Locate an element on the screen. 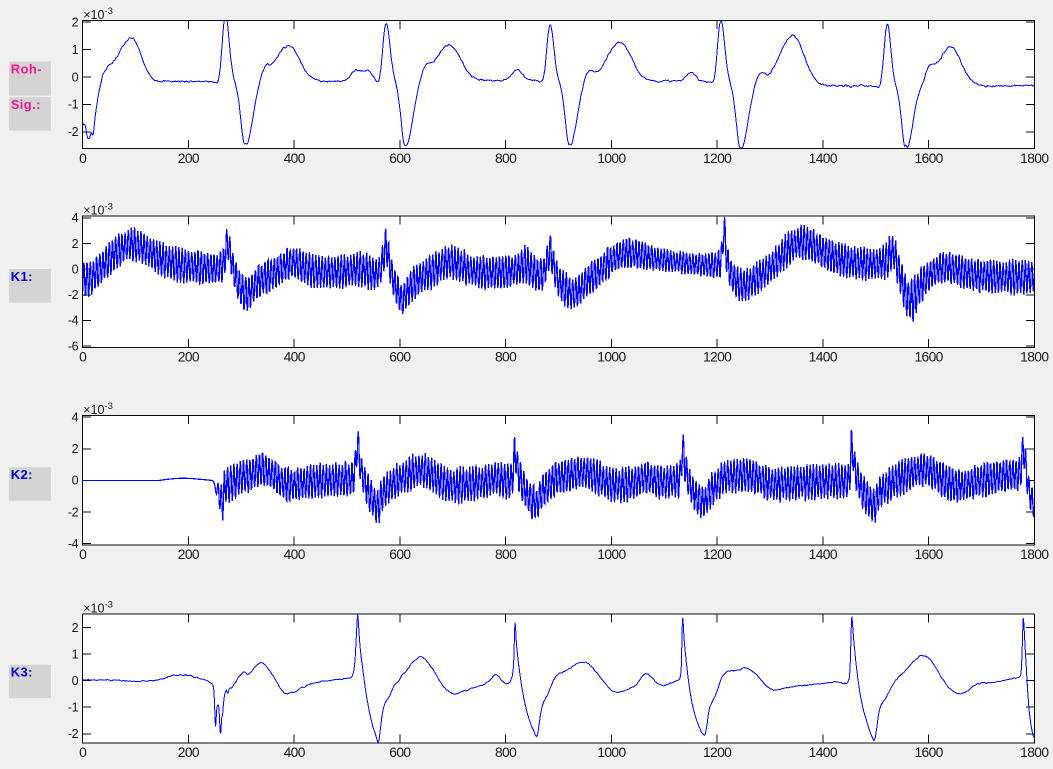  svg-text: K2: is located at coordinates (22, 474).